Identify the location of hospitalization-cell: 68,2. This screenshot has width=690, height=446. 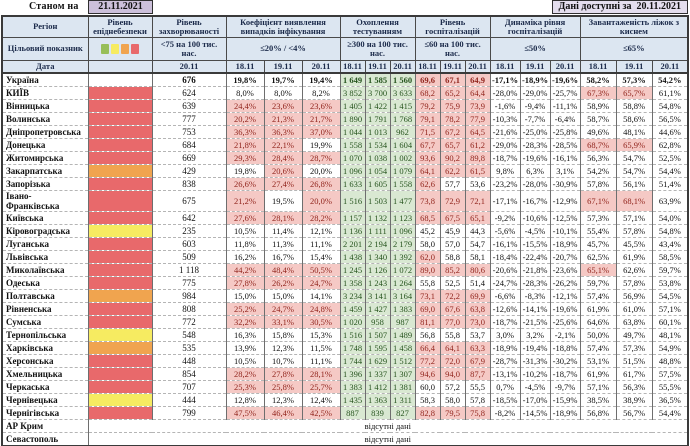
(427, 93).